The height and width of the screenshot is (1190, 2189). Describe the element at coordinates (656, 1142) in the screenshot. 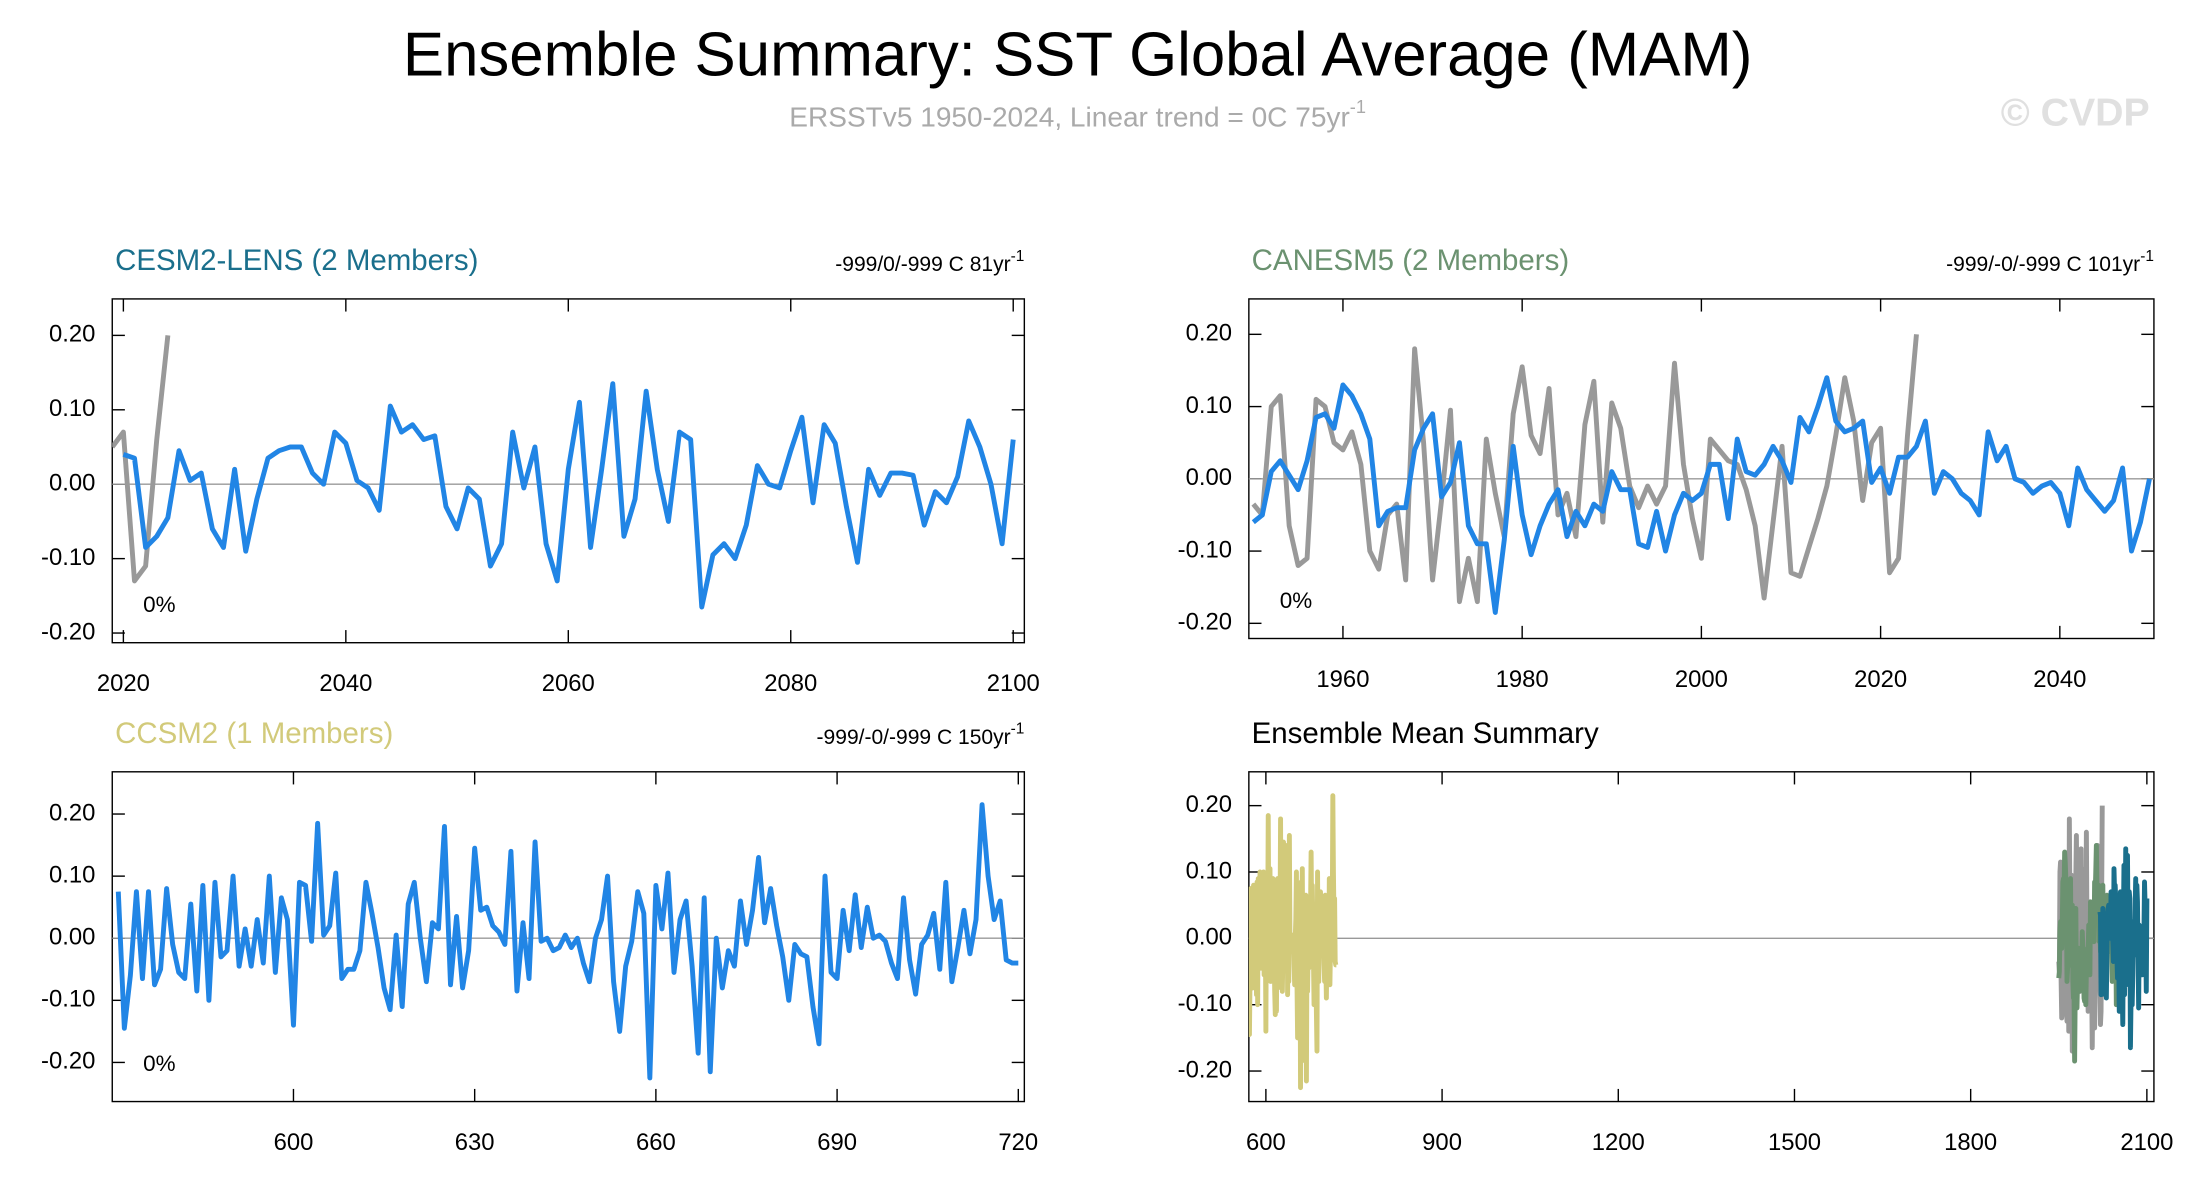

I see `x-tick-label: 660` at that location.